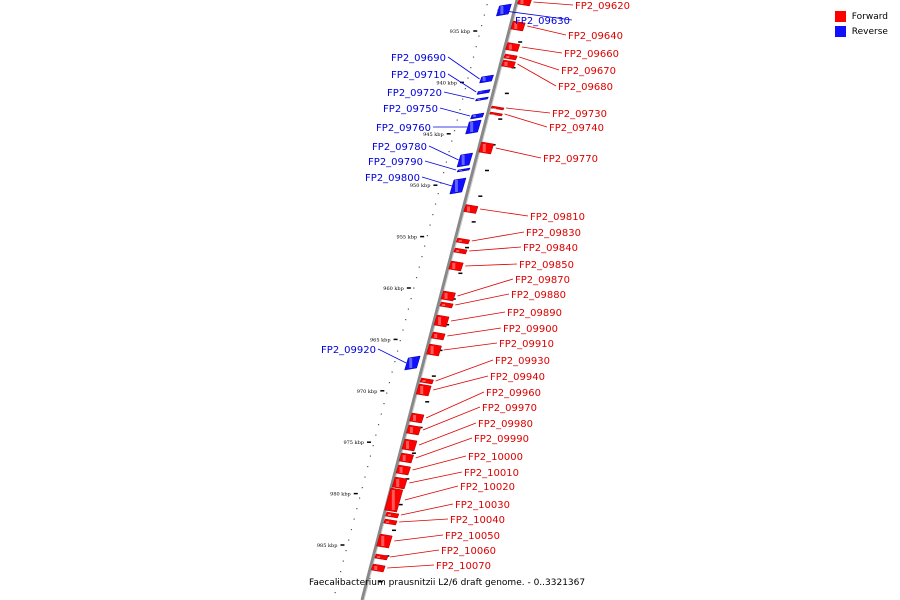 The image size is (900, 600). Describe the element at coordinates (576, 128) in the screenshot. I see `gene-label: FP2_09740` at that location.